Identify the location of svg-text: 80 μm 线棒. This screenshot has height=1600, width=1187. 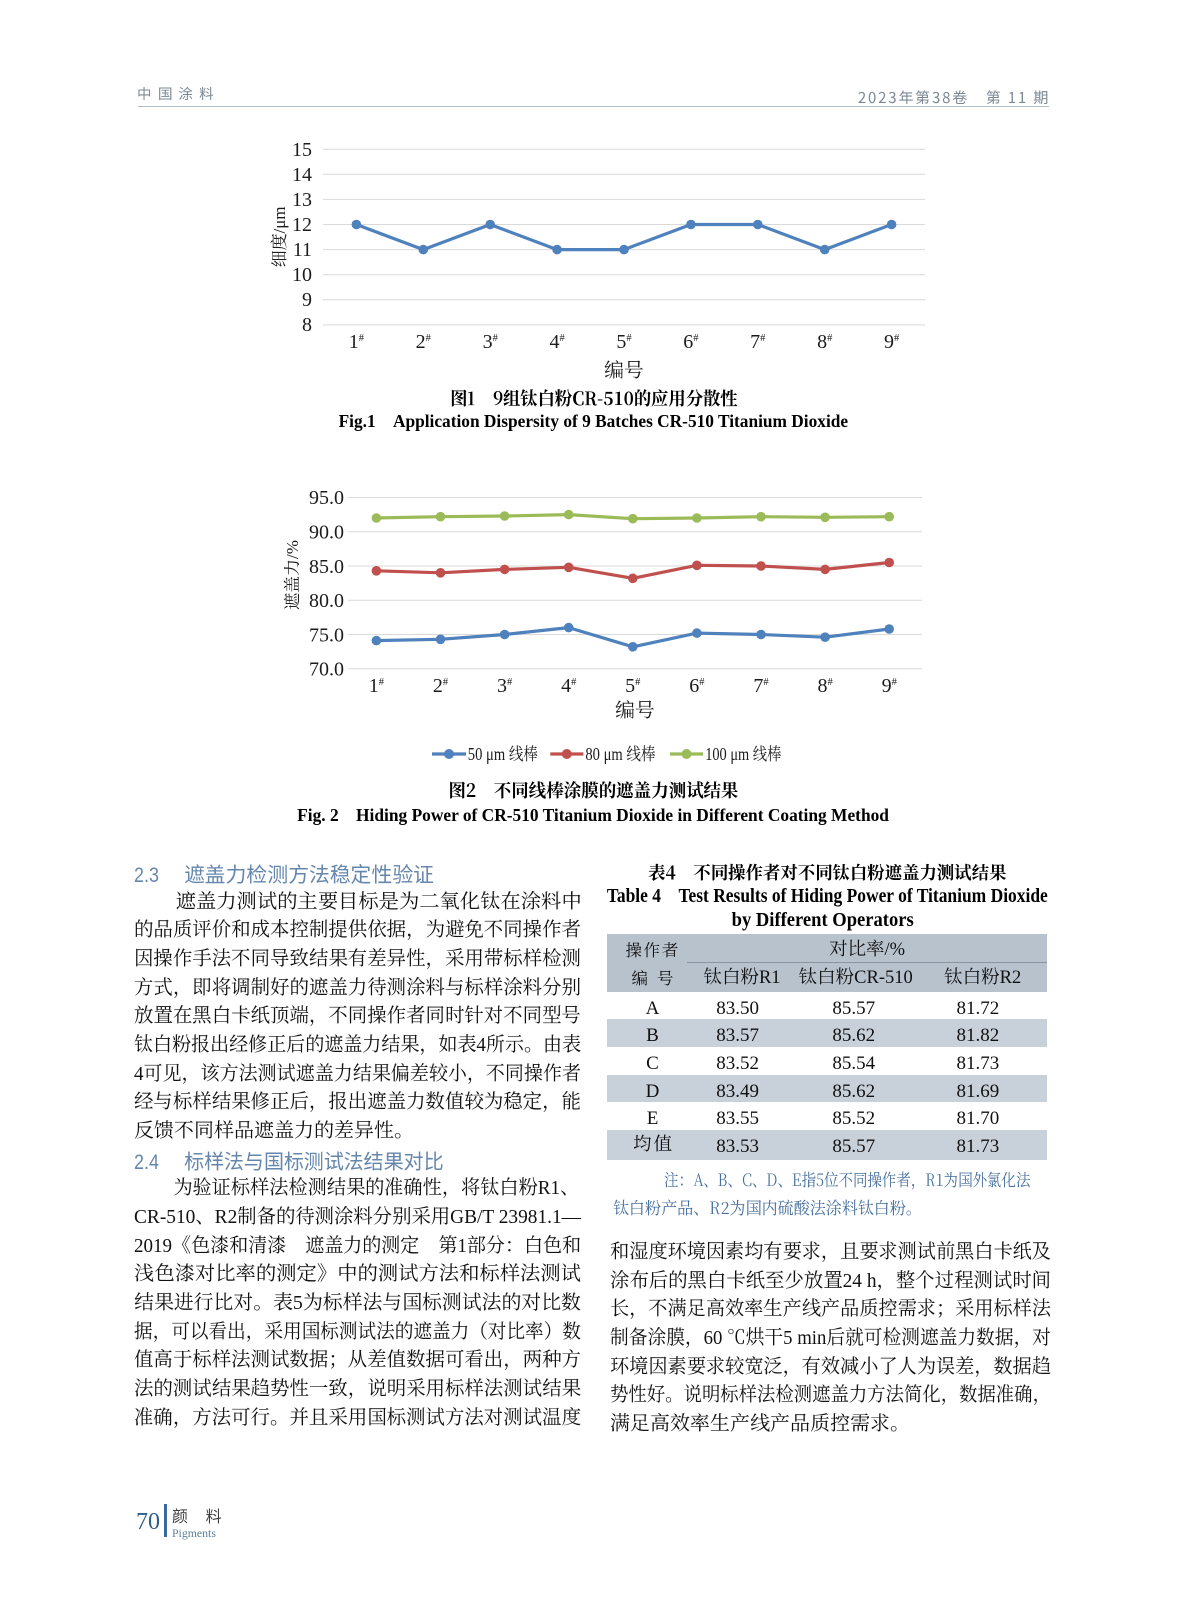
(620, 754).